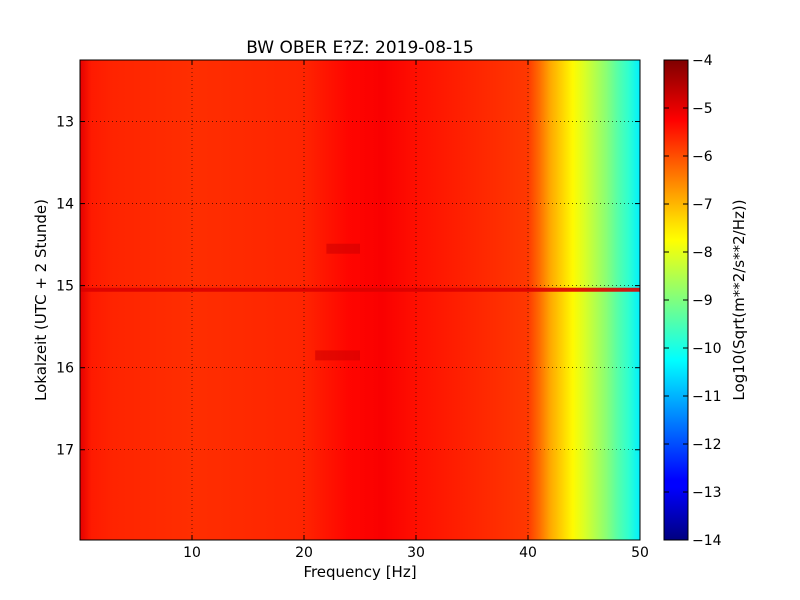 Image resolution: width=800 pixels, height=600 pixels. Describe the element at coordinates (702, 253) in the screenshot. I see `colorbar-tick-label--8: −8` at that location.